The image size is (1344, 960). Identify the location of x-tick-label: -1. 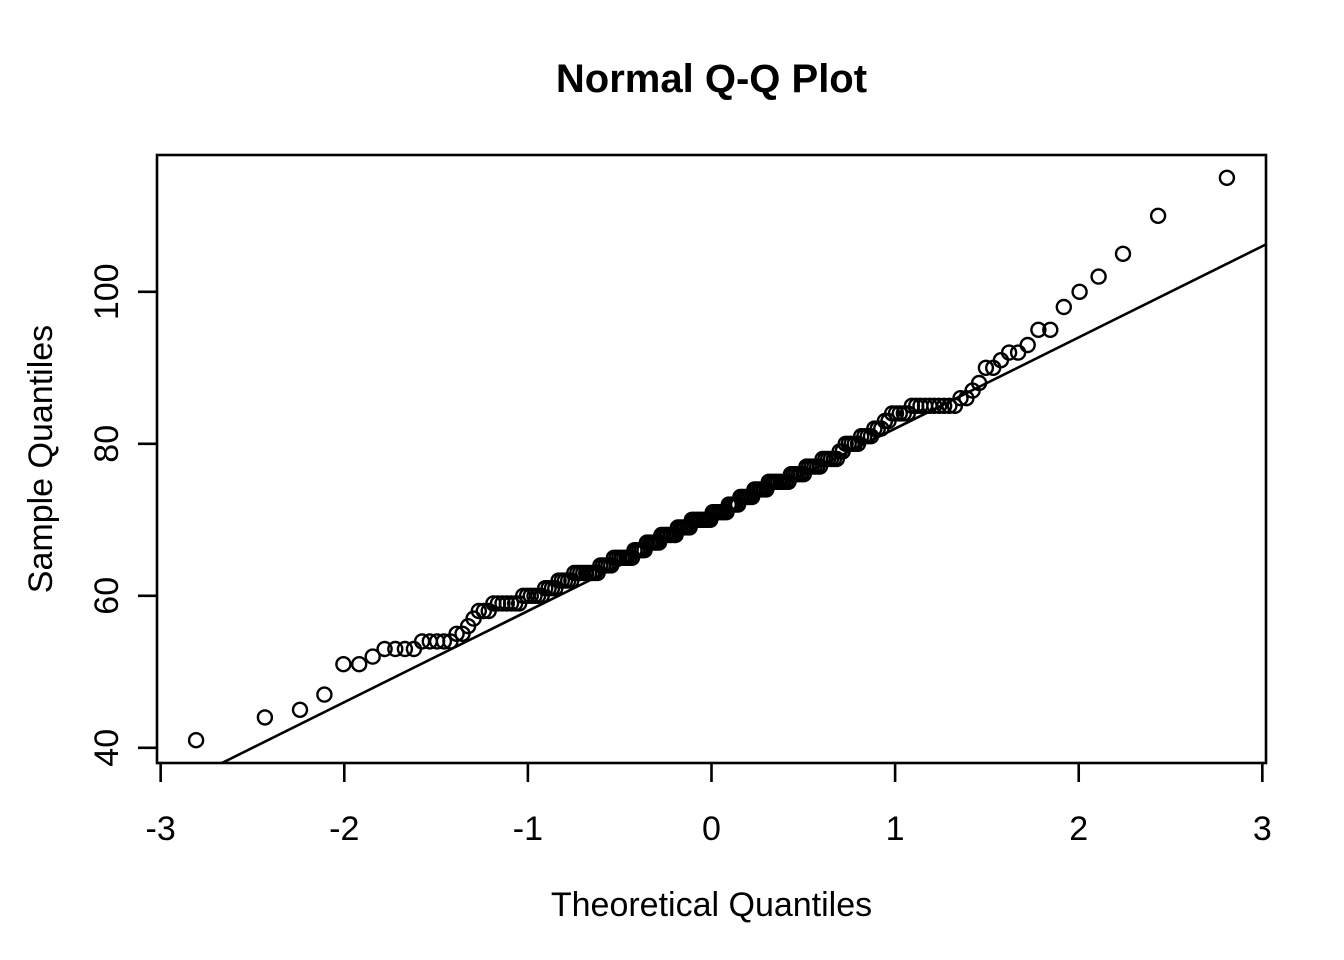
(528, 829).